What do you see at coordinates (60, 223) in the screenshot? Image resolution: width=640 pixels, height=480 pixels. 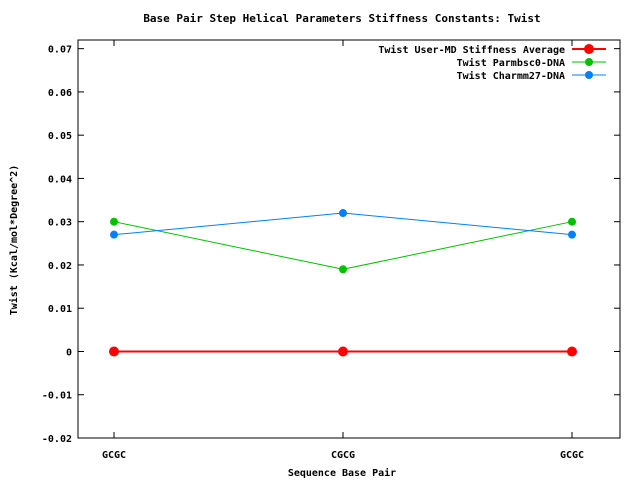 I see `y-tick-label: 0.03` at bounding box center [60, 223].